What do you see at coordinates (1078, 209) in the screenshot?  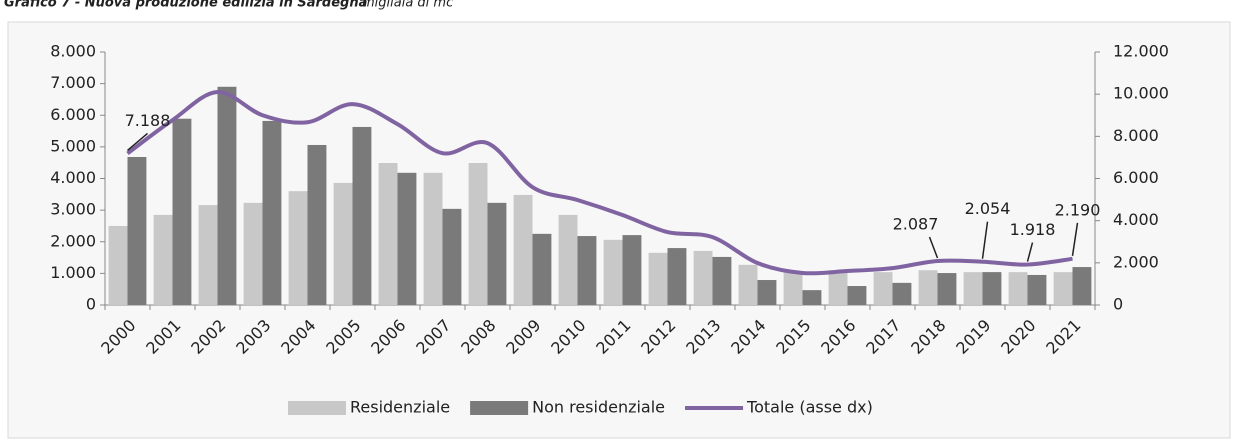 I see `data-label: 2.190` at bounding box center [1078, 209].